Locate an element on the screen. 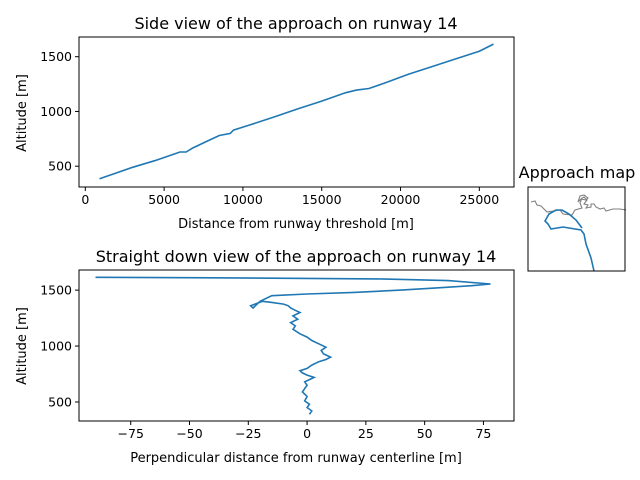  x-tick-label: 75 is located at coordinates (483, 433).